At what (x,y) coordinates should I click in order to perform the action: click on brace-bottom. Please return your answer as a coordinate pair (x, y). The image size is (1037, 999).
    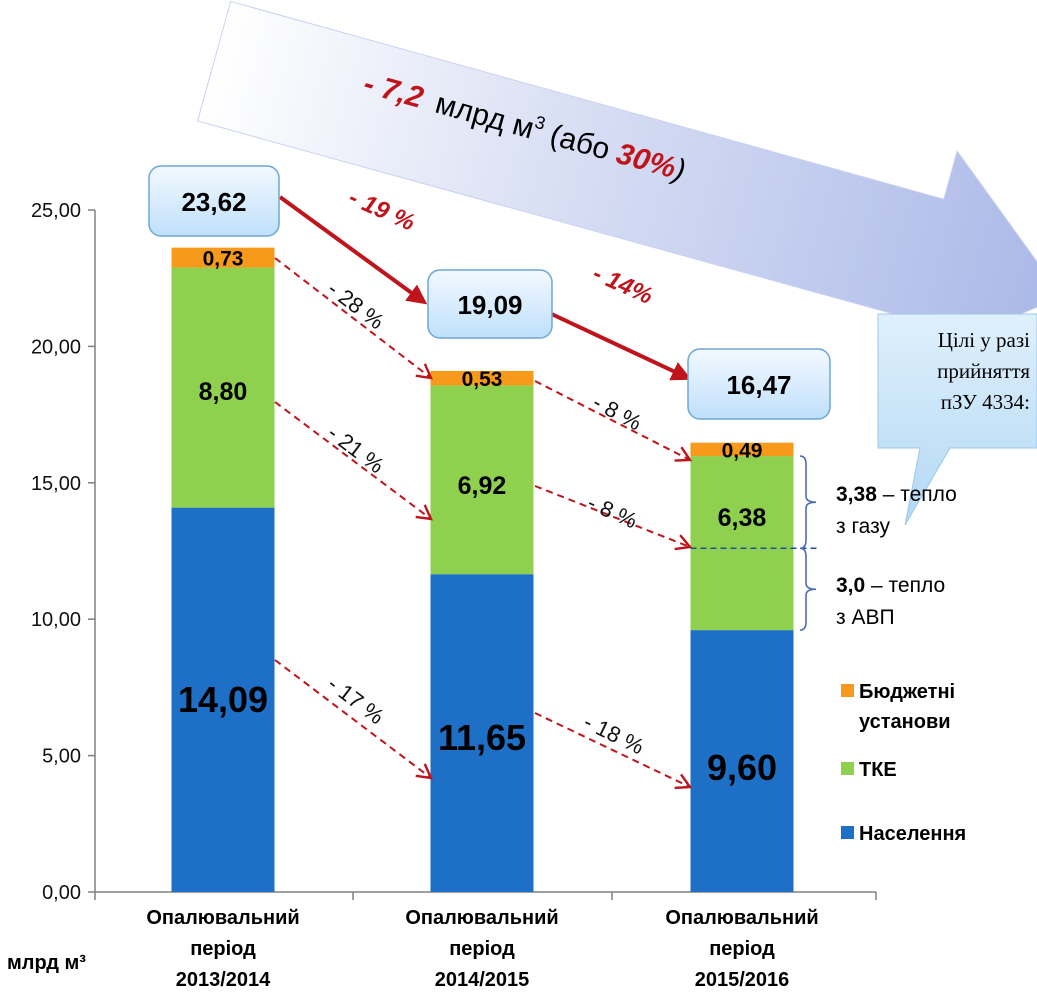
    Looking at the image, I should click on (808, 589).